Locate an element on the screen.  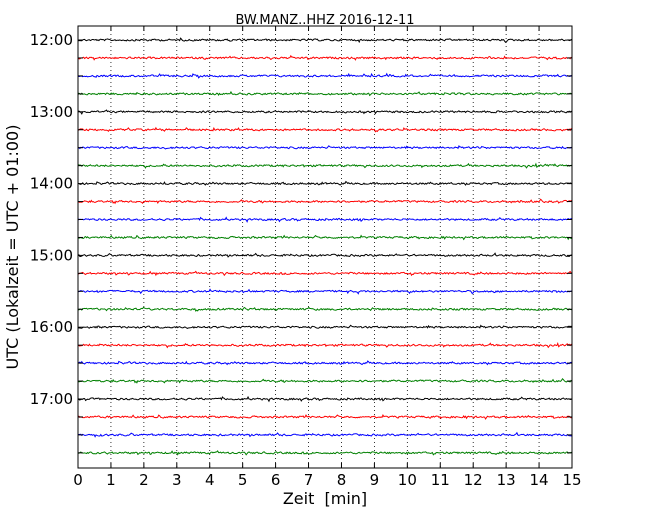
y-tick-label: 15:00 is located at coordinates (51, 255).